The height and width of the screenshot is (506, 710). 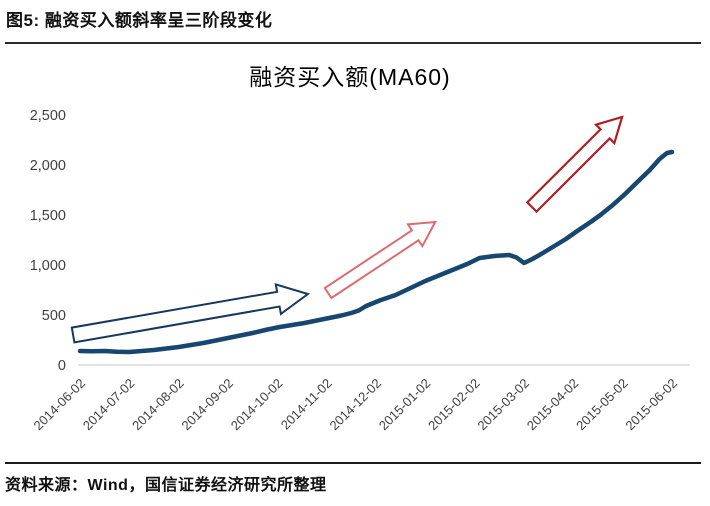 I want to click on stage-2-arrow, so click(x=380, y=260).